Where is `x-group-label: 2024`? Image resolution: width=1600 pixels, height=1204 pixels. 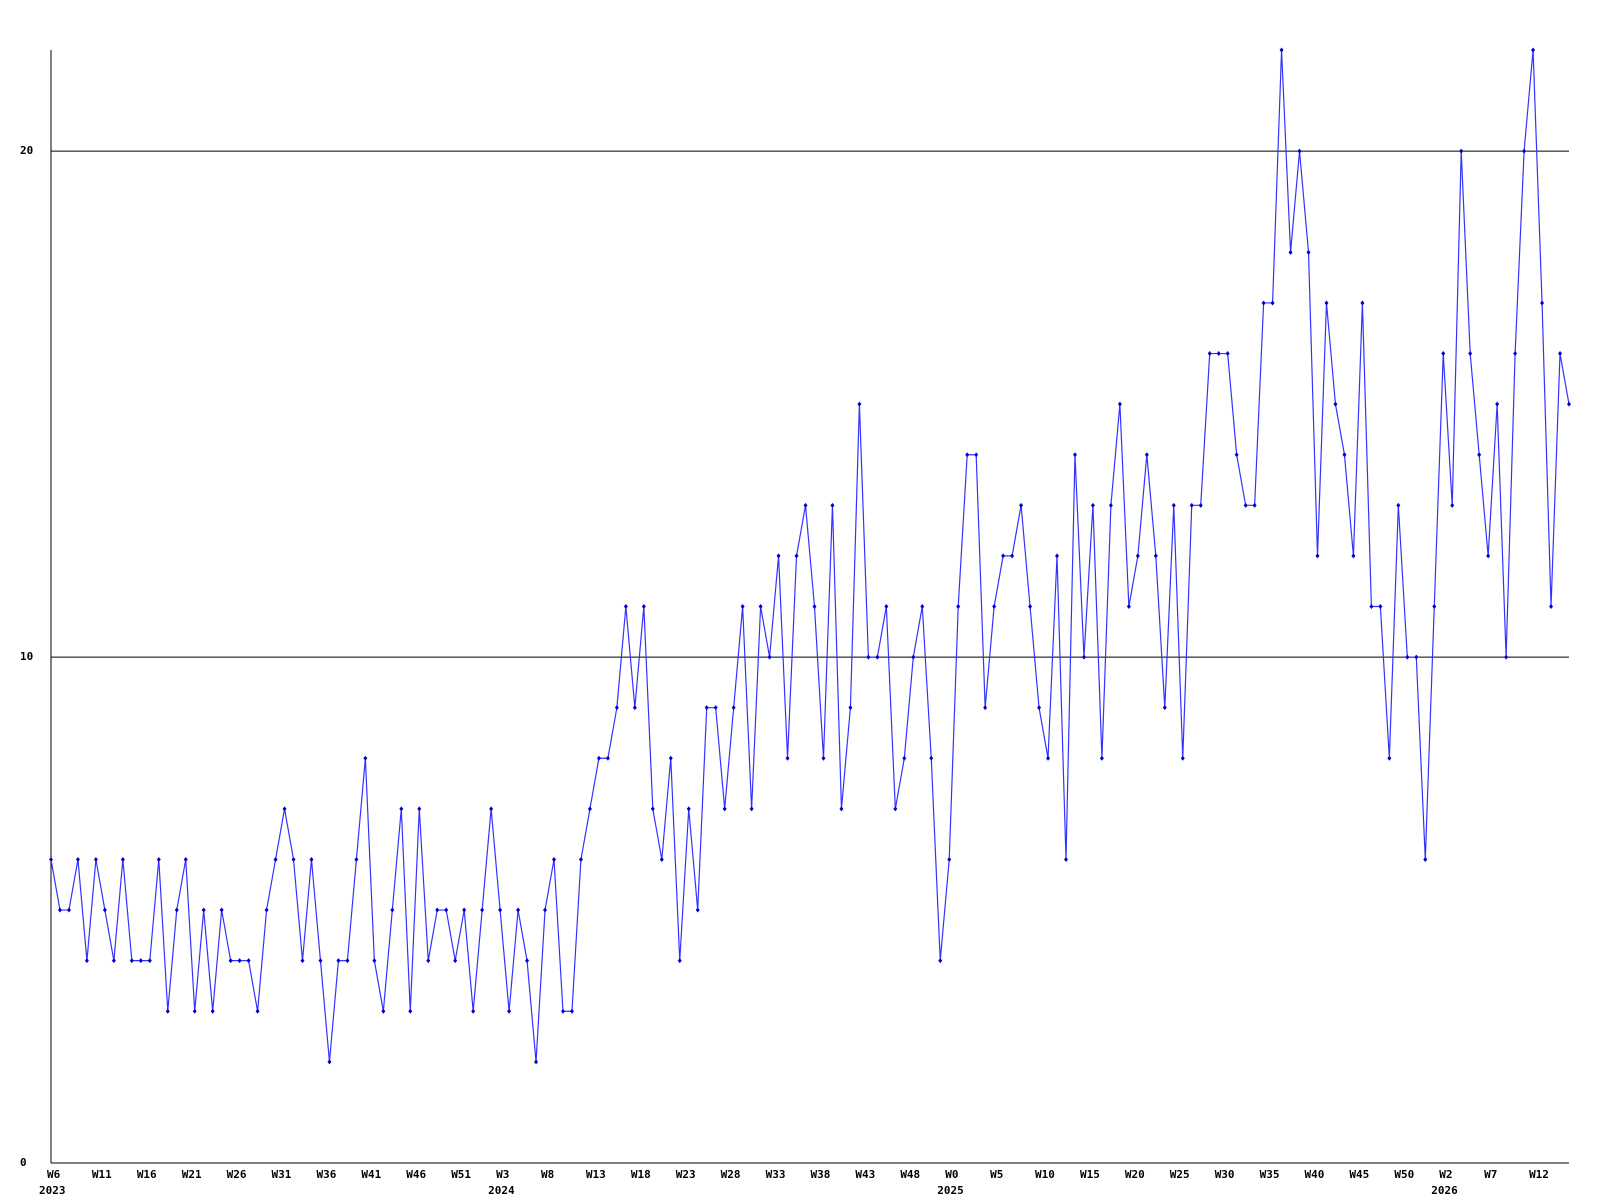
x-group-label: 2024 is located at coordinates (501, 1190).